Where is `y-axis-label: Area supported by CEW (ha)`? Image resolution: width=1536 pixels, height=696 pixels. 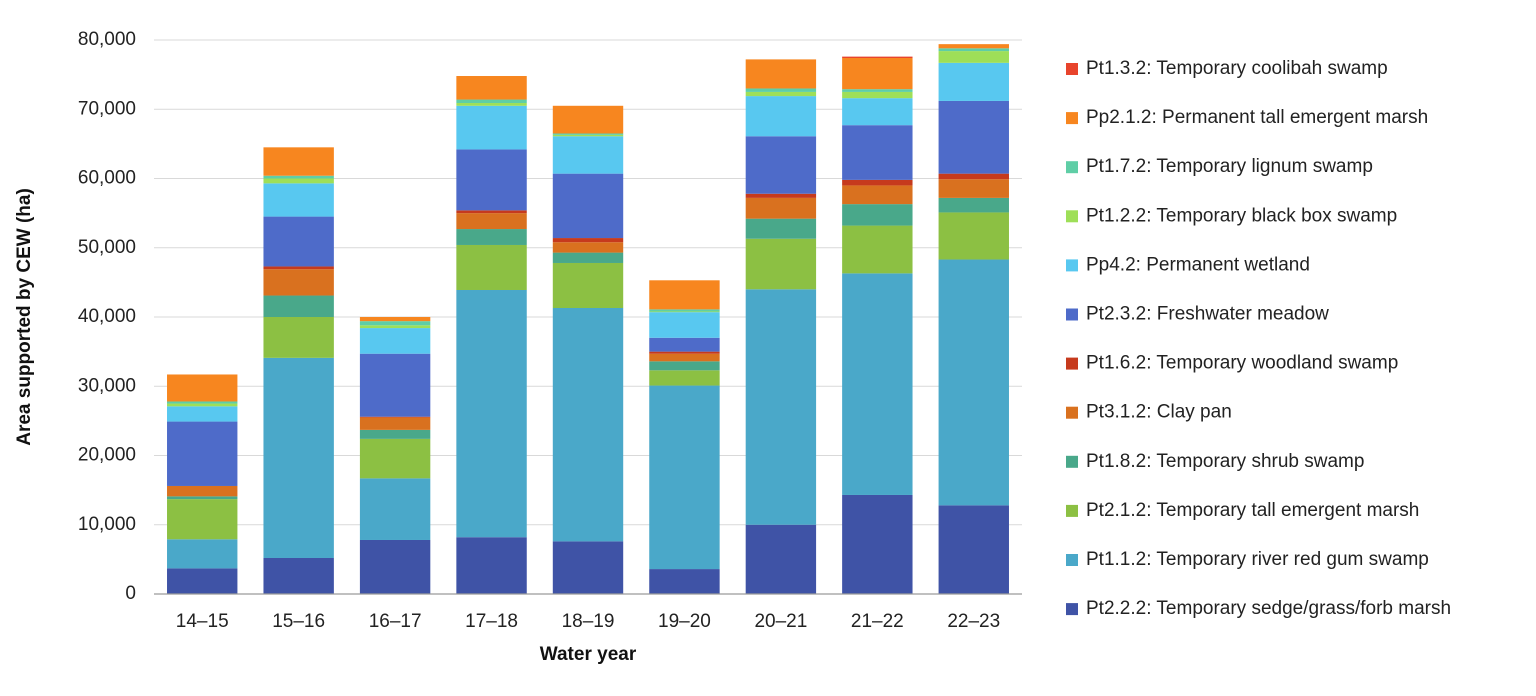 y-axis-label: Area supported by CEW (ha) is located at coordinates (24, 317).